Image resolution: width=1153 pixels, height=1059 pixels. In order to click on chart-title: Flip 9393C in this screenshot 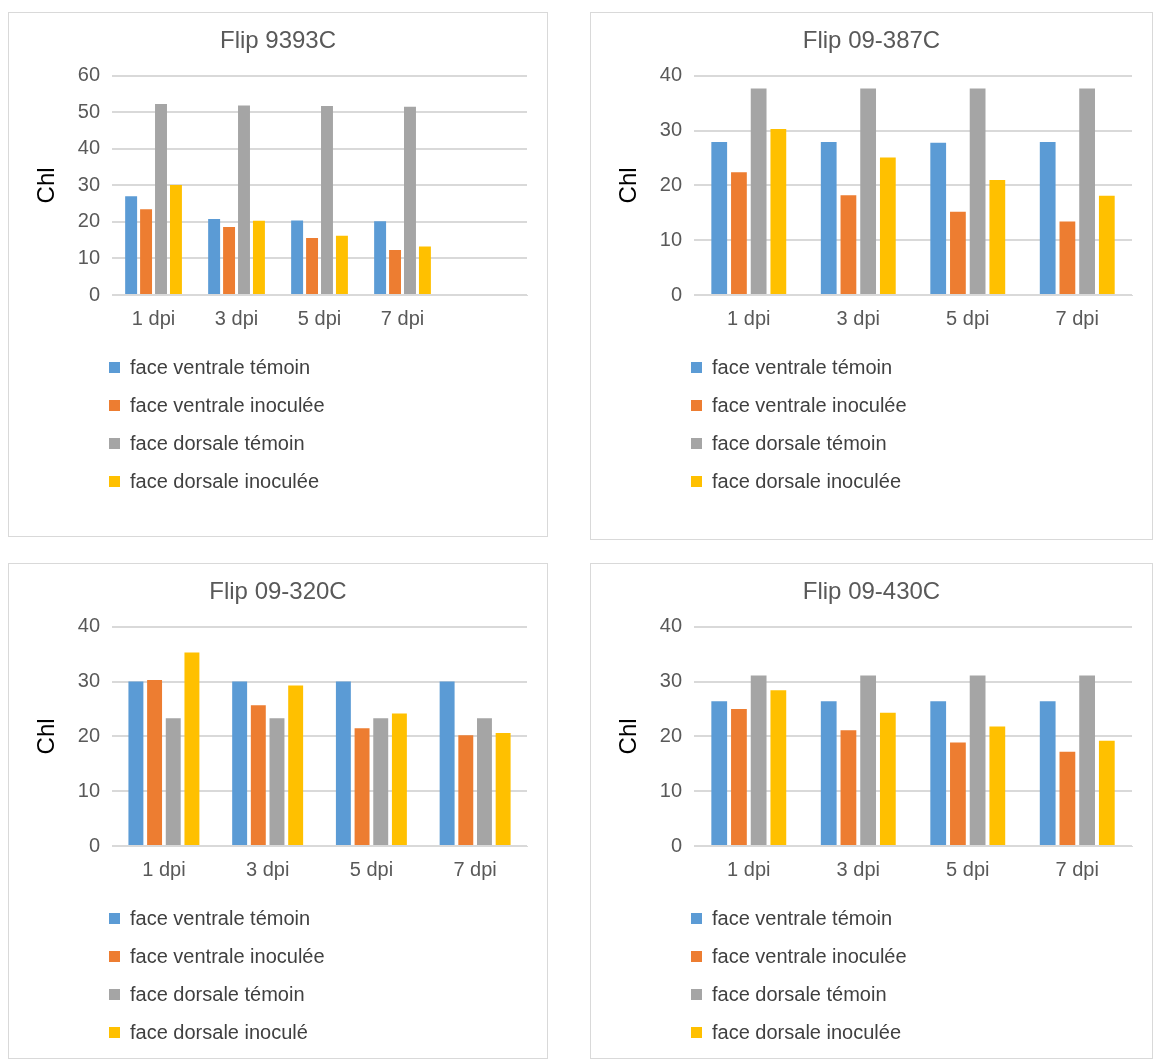, I will do `click(278, 40)`.